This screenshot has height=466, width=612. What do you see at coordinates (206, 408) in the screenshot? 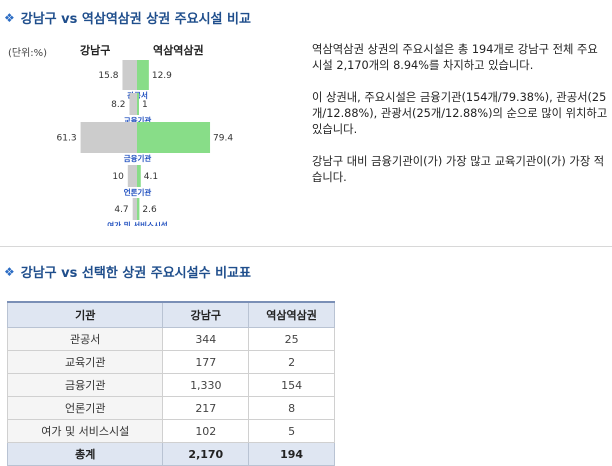
I see `table-cell-value: 217` at bounding box center [206, 408].